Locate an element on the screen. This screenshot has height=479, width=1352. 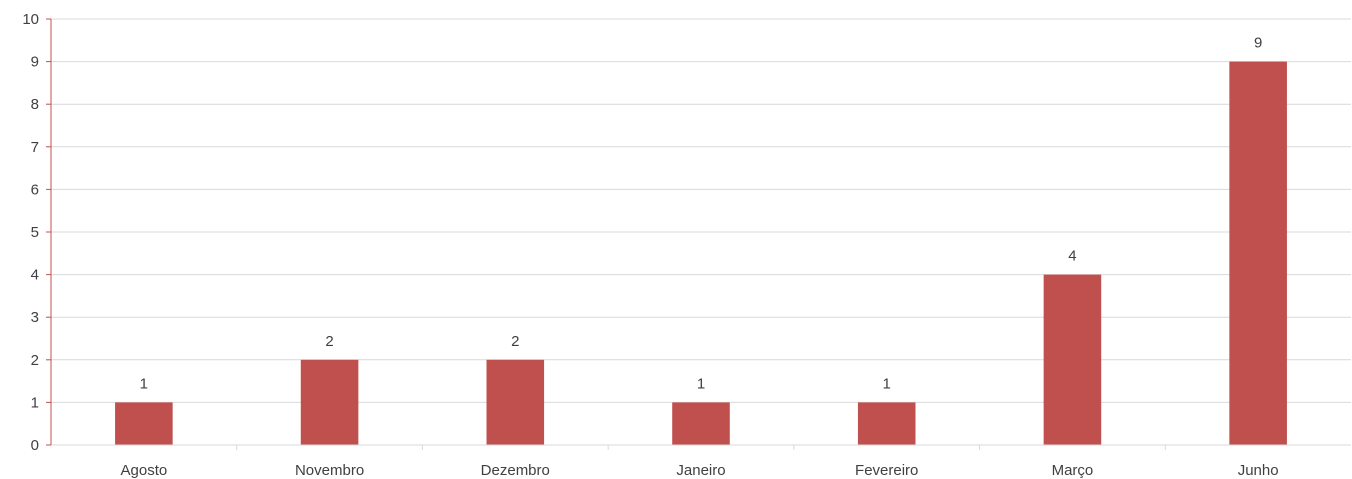
data-label: 4 is located at coordinates (1072, 256).